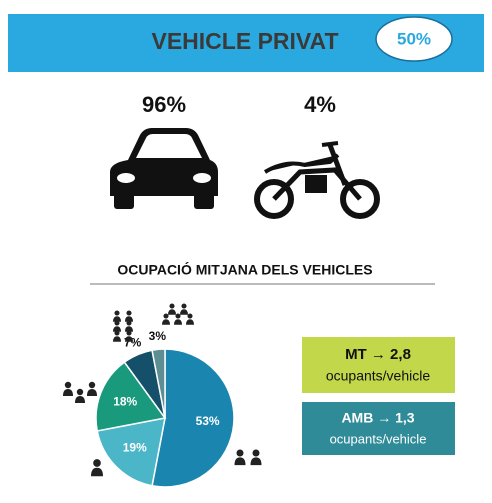 The width and height of the screenshot is (492, 503). What do you see at coordinates (135, 447) in the screenshot?
I see `slice-label: 19%` at bounding box center [135, 447].